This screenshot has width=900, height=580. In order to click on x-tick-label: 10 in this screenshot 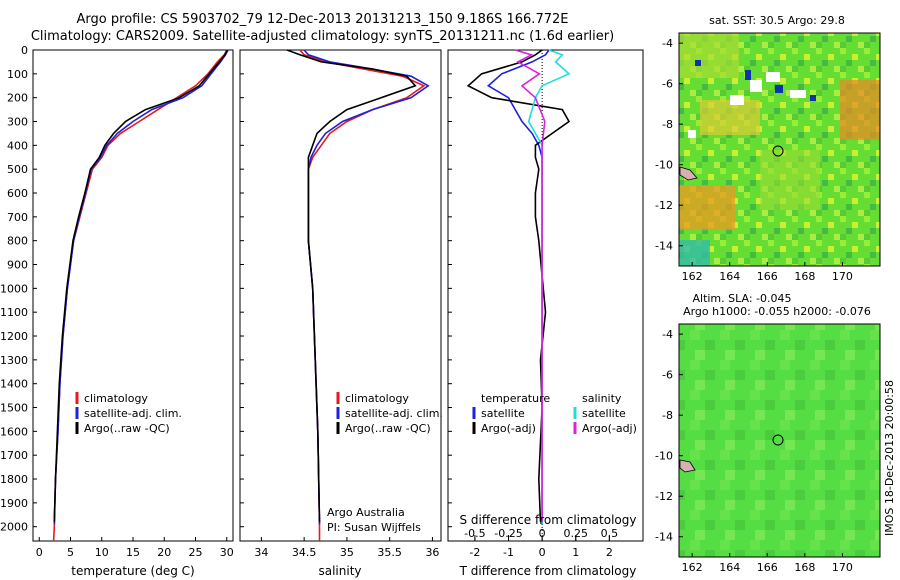, I will do `click(102, 552)`.